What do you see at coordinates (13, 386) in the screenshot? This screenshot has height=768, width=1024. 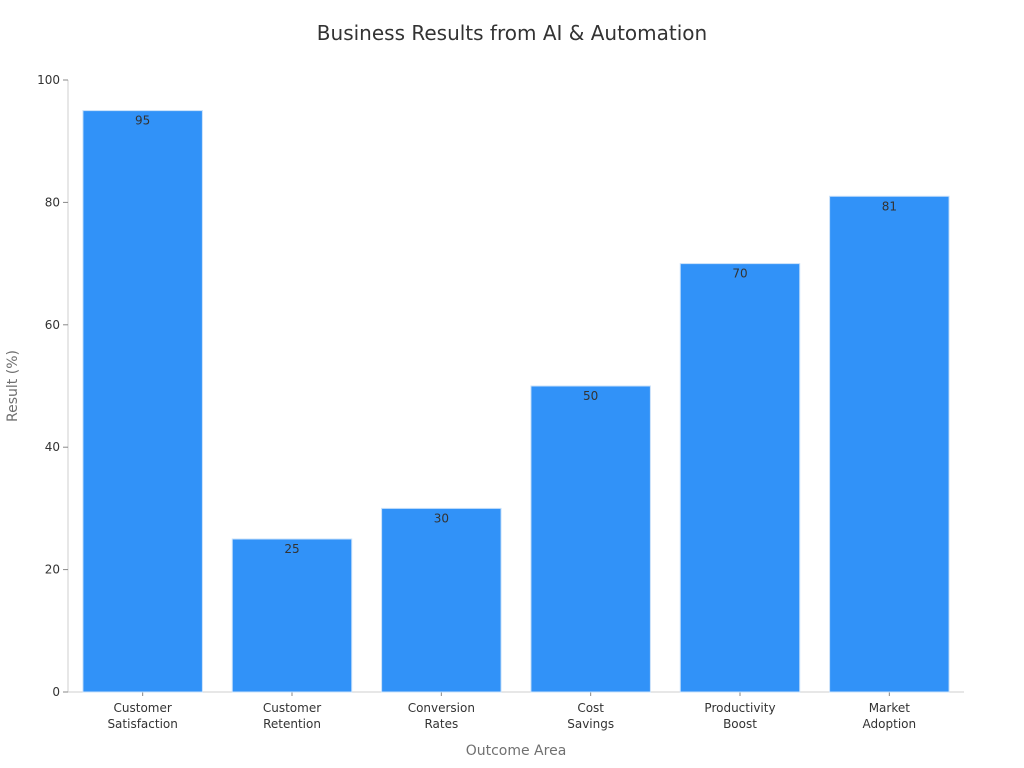 I see `y-axis-label: Result (%)` at bounding box center [13, 386].